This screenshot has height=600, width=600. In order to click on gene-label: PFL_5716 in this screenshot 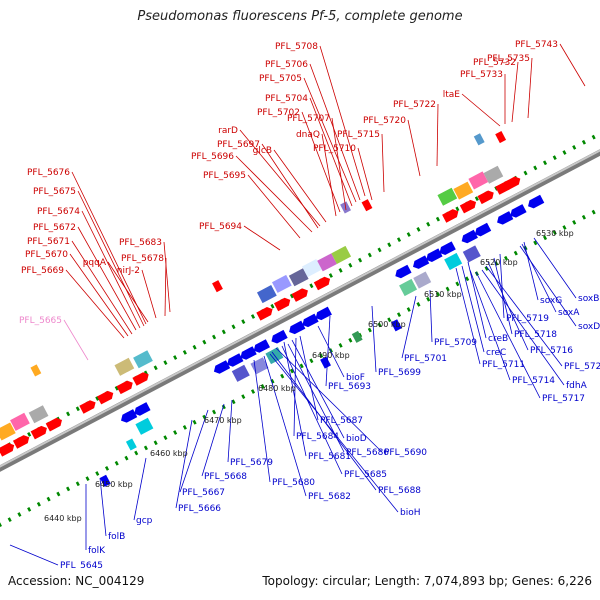, I will do `click(551, 351)`.